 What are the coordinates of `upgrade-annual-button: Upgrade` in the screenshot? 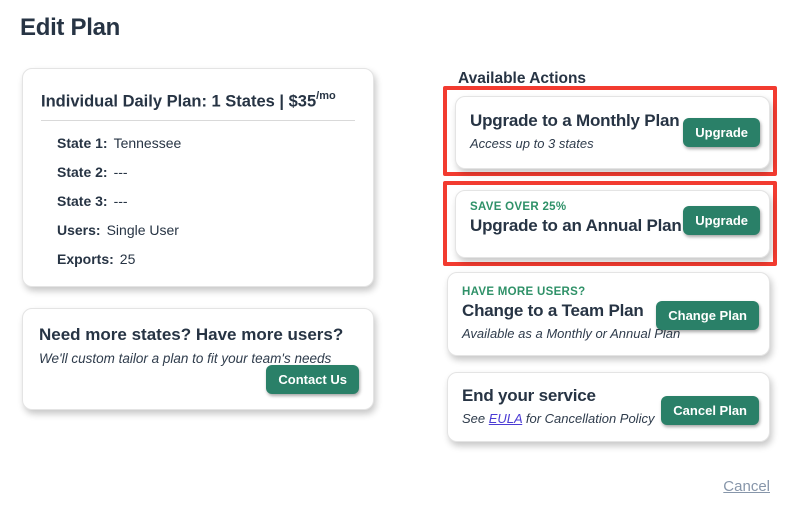 It's located at (721, 220).